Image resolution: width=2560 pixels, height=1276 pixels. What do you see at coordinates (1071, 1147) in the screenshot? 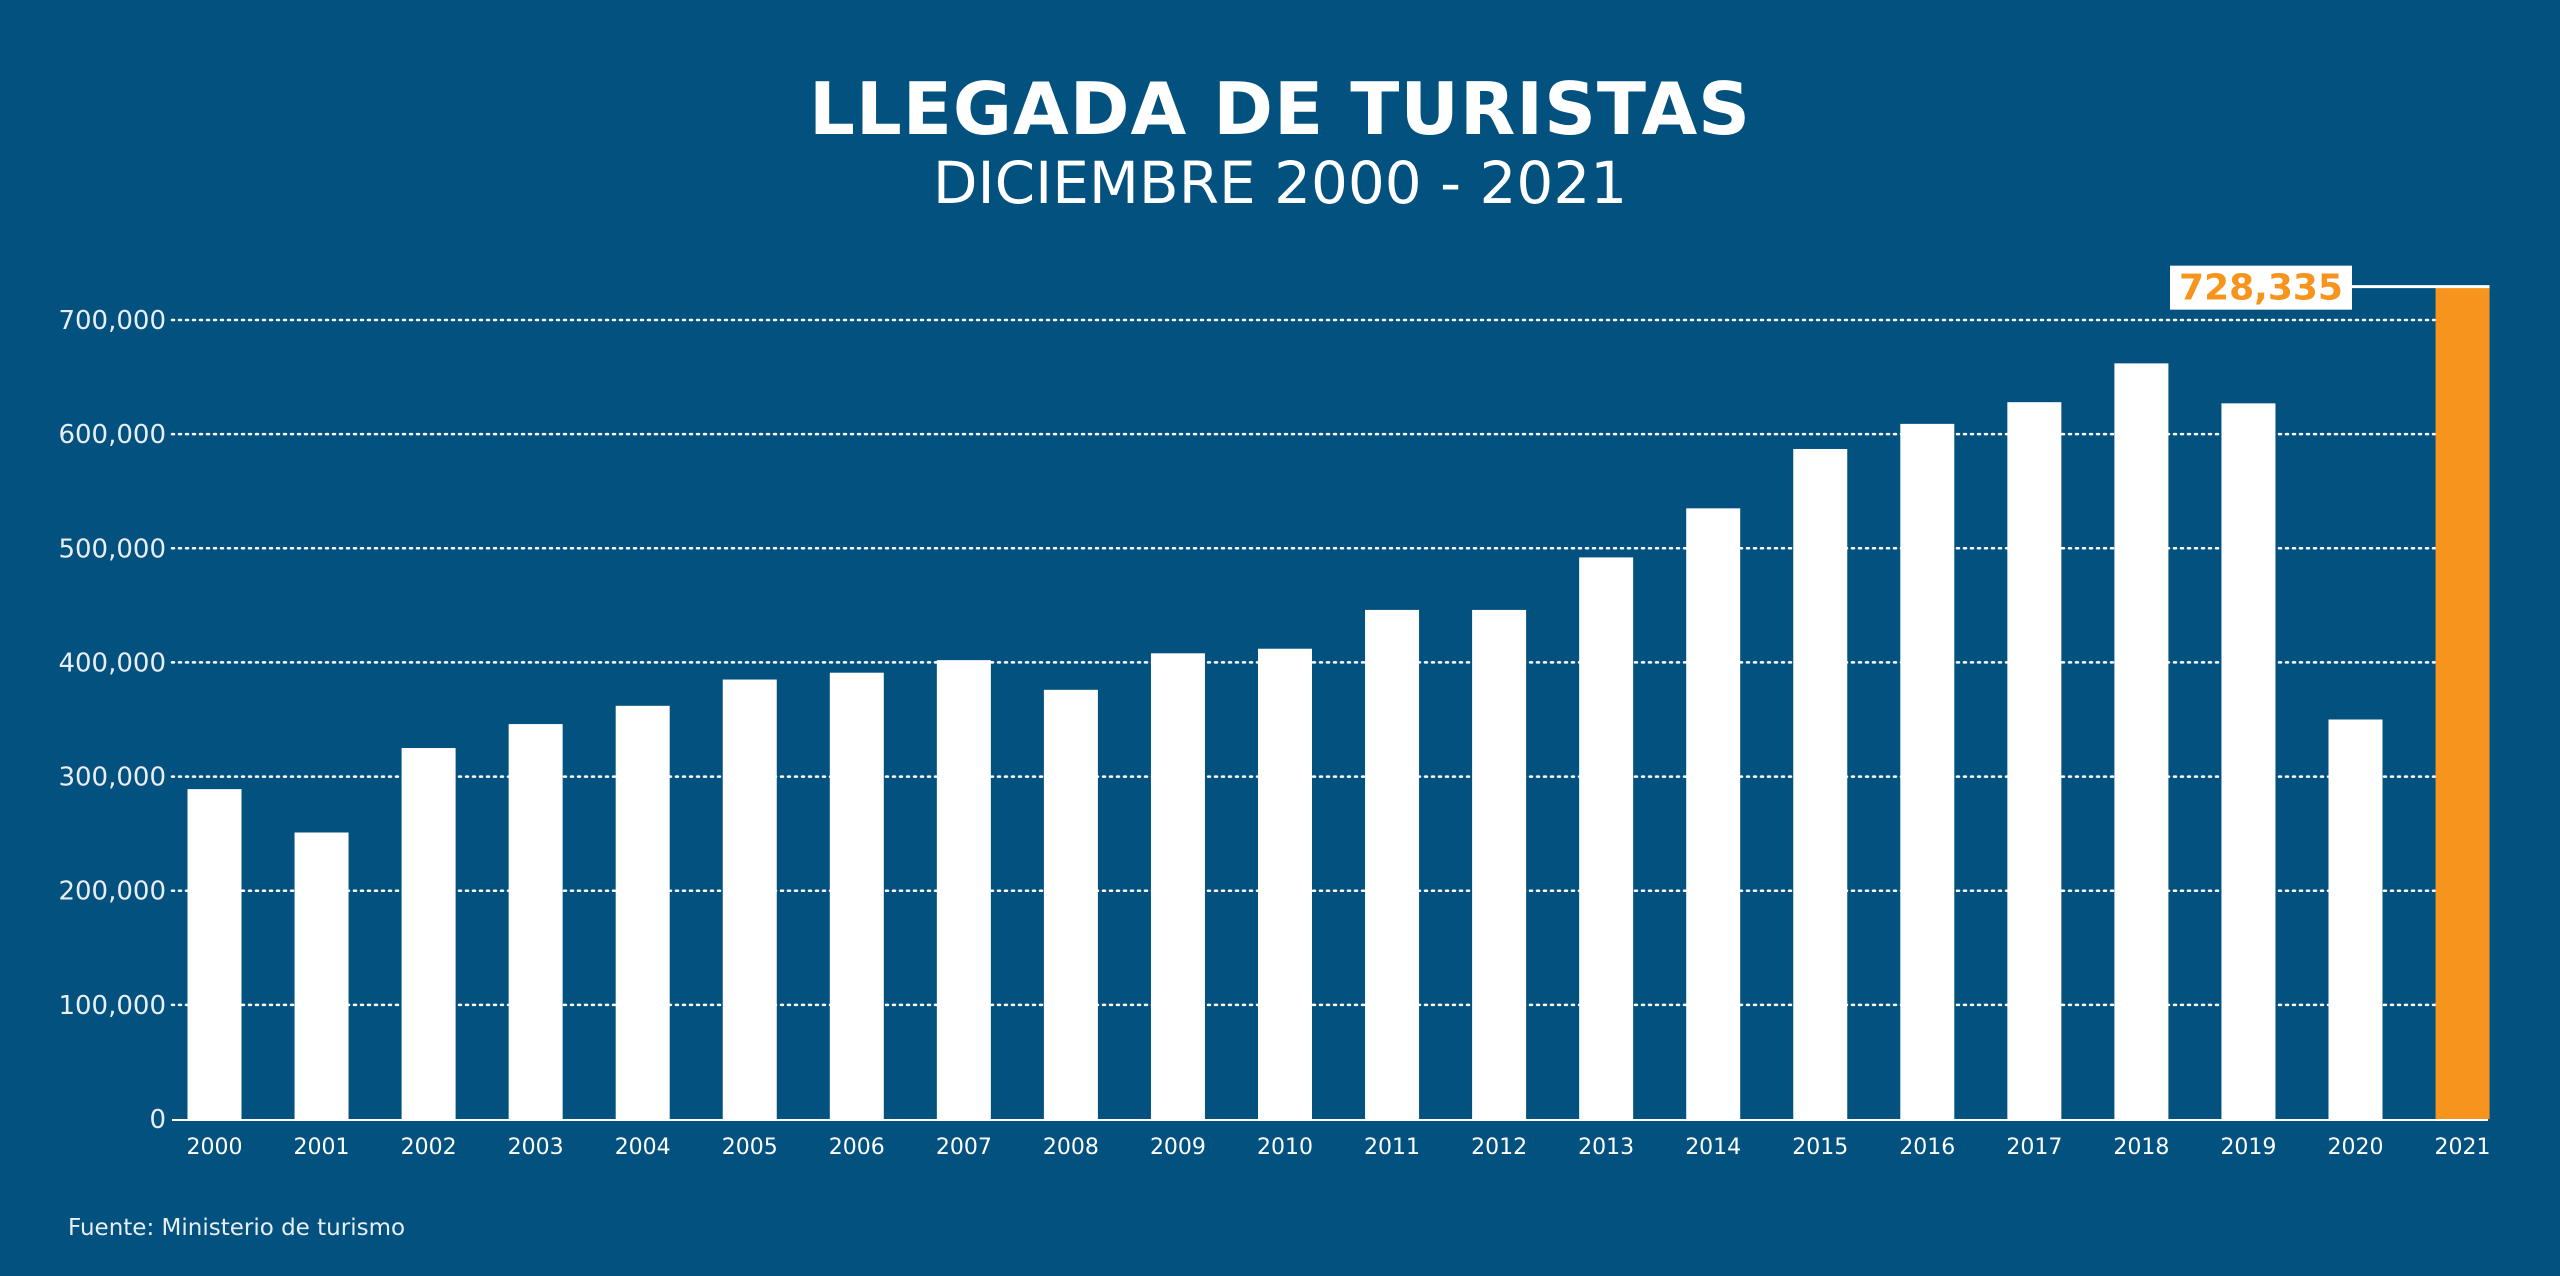
I see `x-tick-label: 2008` at bounding box center [1071, 1147].